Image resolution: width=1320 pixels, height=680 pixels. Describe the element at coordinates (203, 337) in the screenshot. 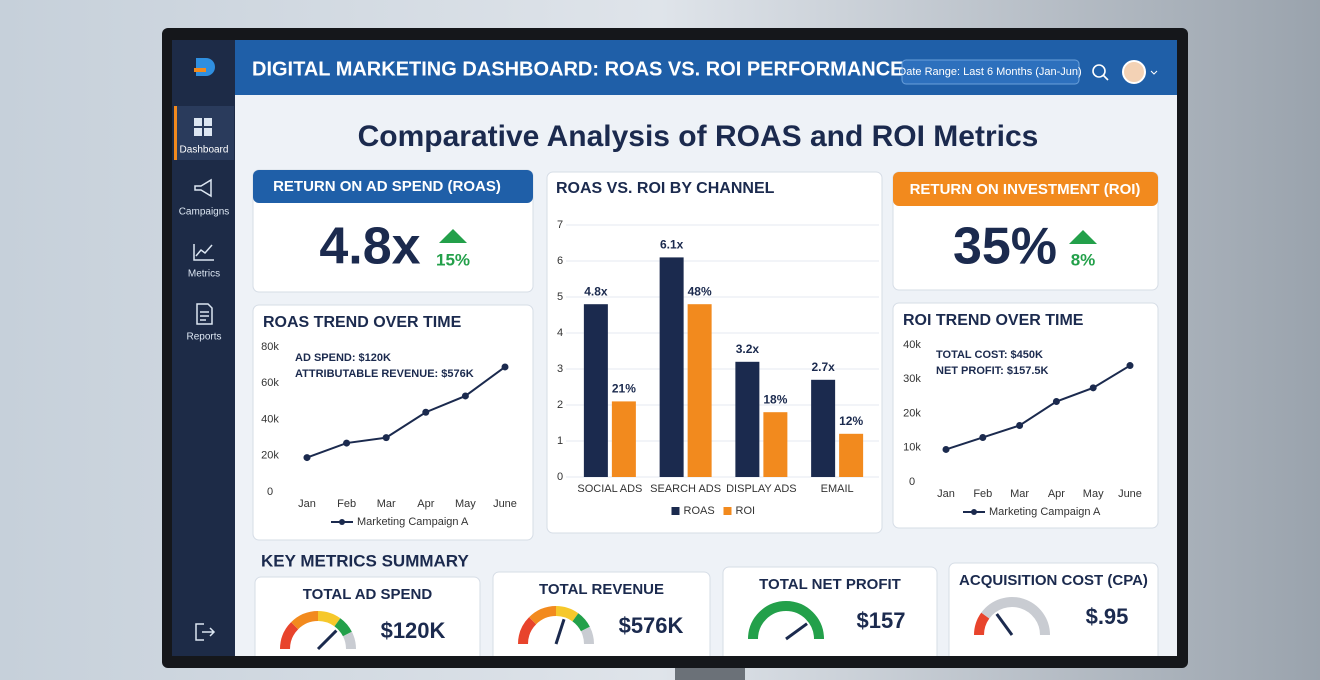

I see `nav-item: Reports` at that location.